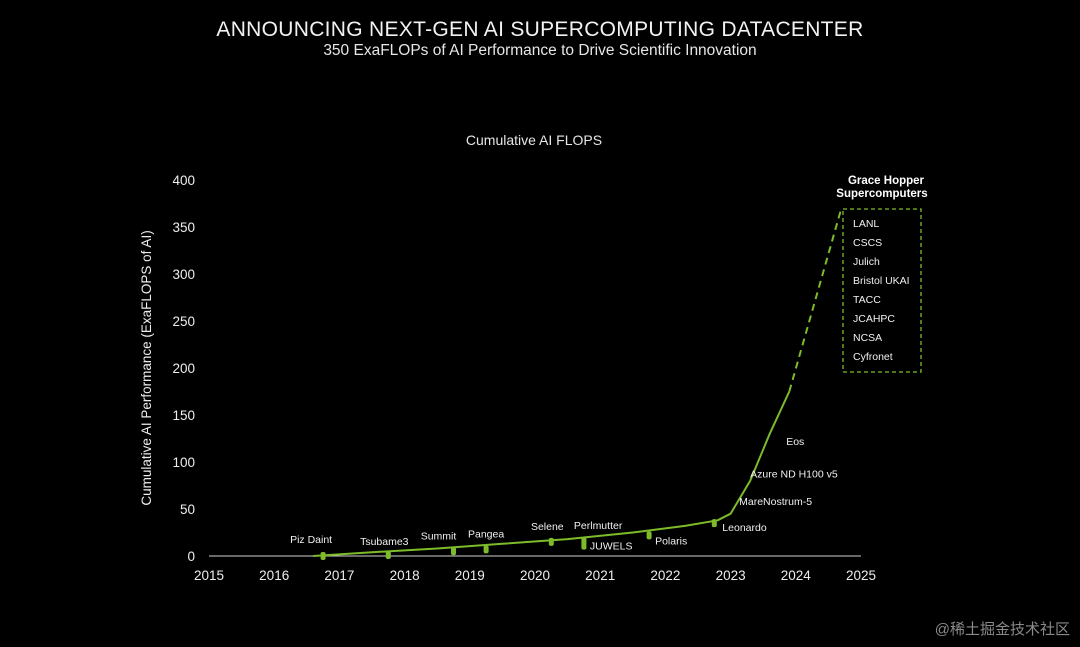 The width and height of the screenshot is (1080, 647). What do you see at coordinates (731, 575) in the screenshot?
I see `x-tick-label: 2023` at bounding box center [731, 575].